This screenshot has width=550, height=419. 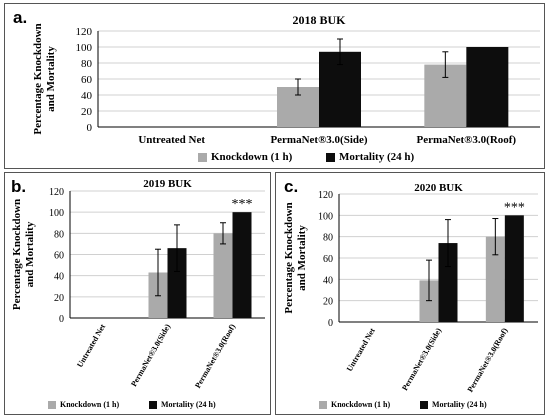 What do you see at coordinates (20, 17) in the screenshot?
I see `panel-letter: a.` at bounding box center [20, 17].